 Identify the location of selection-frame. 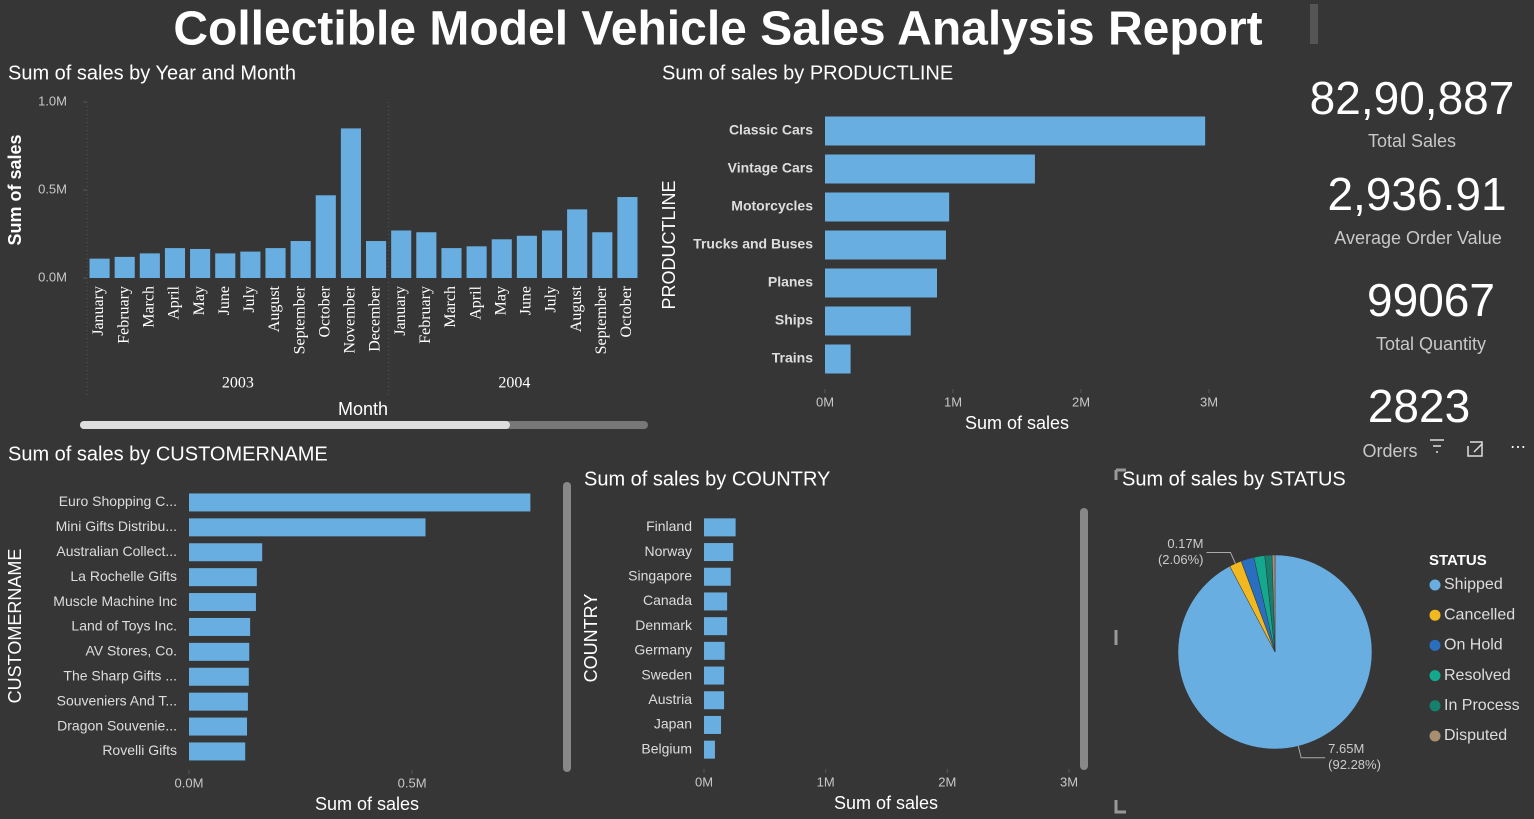
(1120, 641).